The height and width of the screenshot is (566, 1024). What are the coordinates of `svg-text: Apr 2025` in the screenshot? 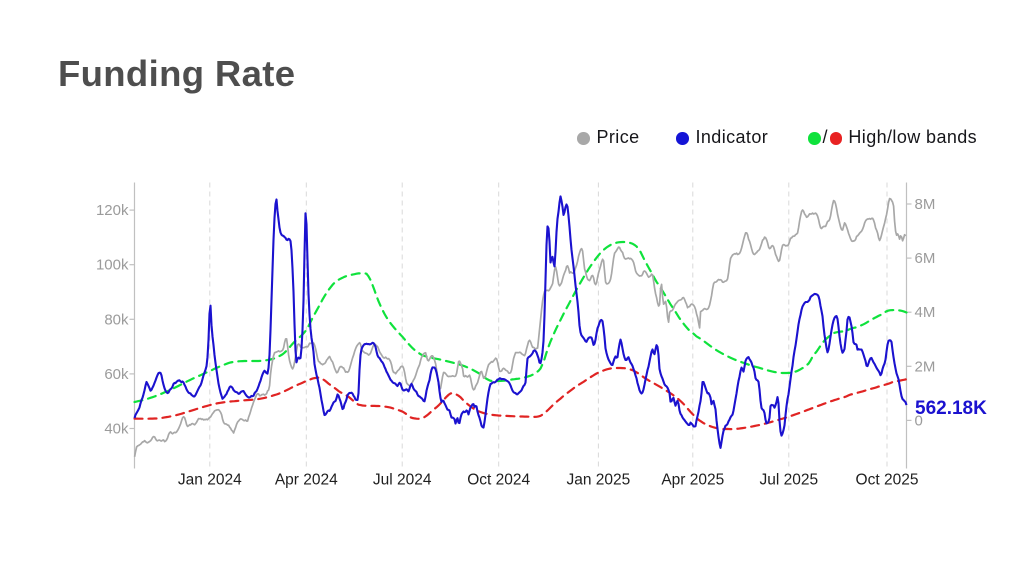 It's located at (692, 480).